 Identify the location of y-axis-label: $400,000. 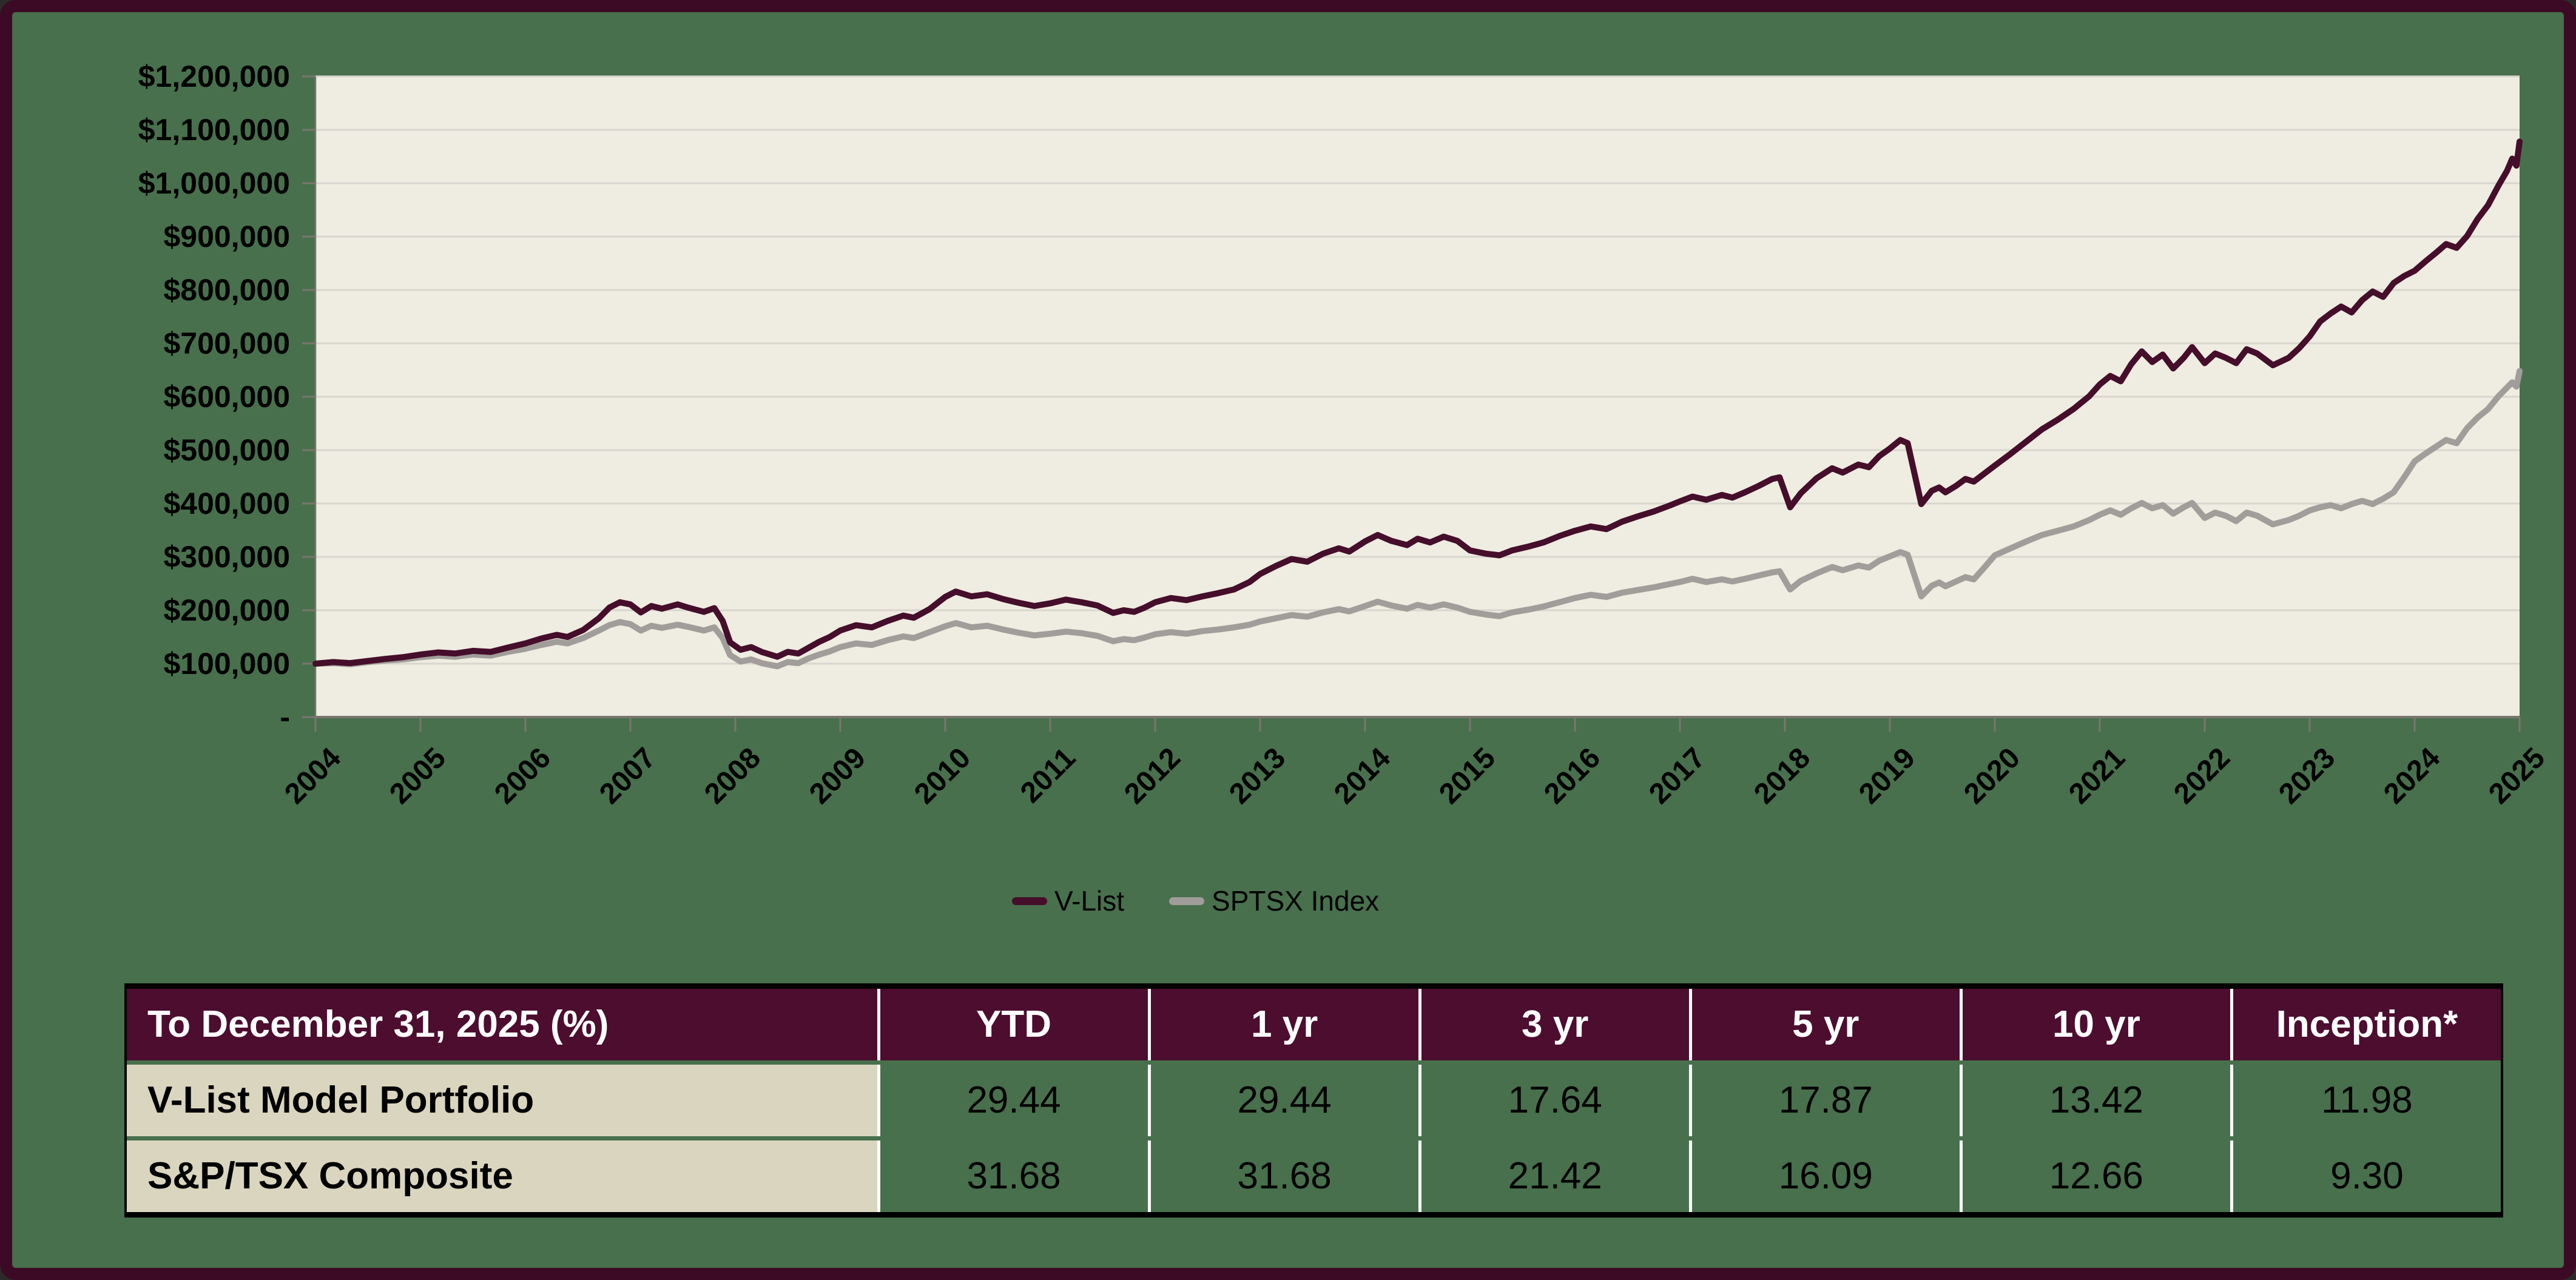
(227, 504).